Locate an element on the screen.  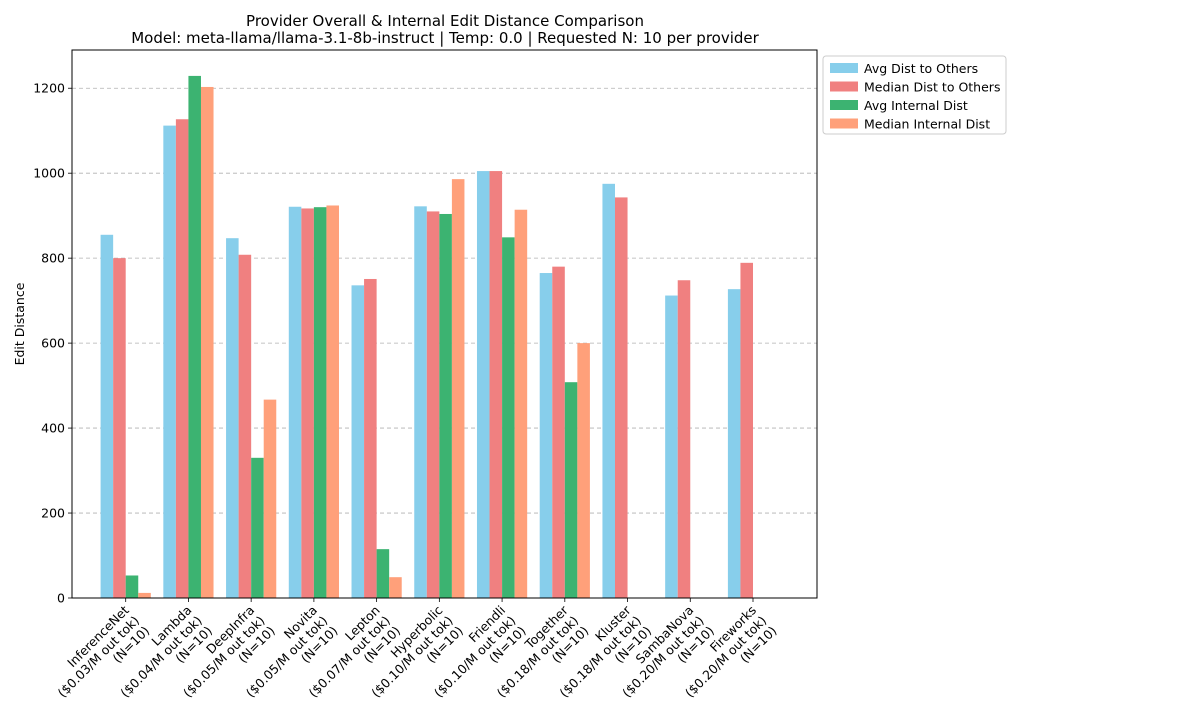
y-tick-label: 1000 is located at coordinates (49, 173).